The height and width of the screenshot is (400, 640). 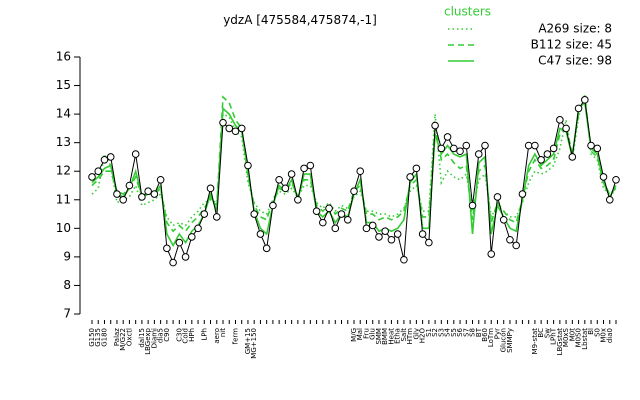 What do you see at coordinates (67, 285) in the screenshot?
I see `y-tick-label: 8` at bounding box center [67, 285].